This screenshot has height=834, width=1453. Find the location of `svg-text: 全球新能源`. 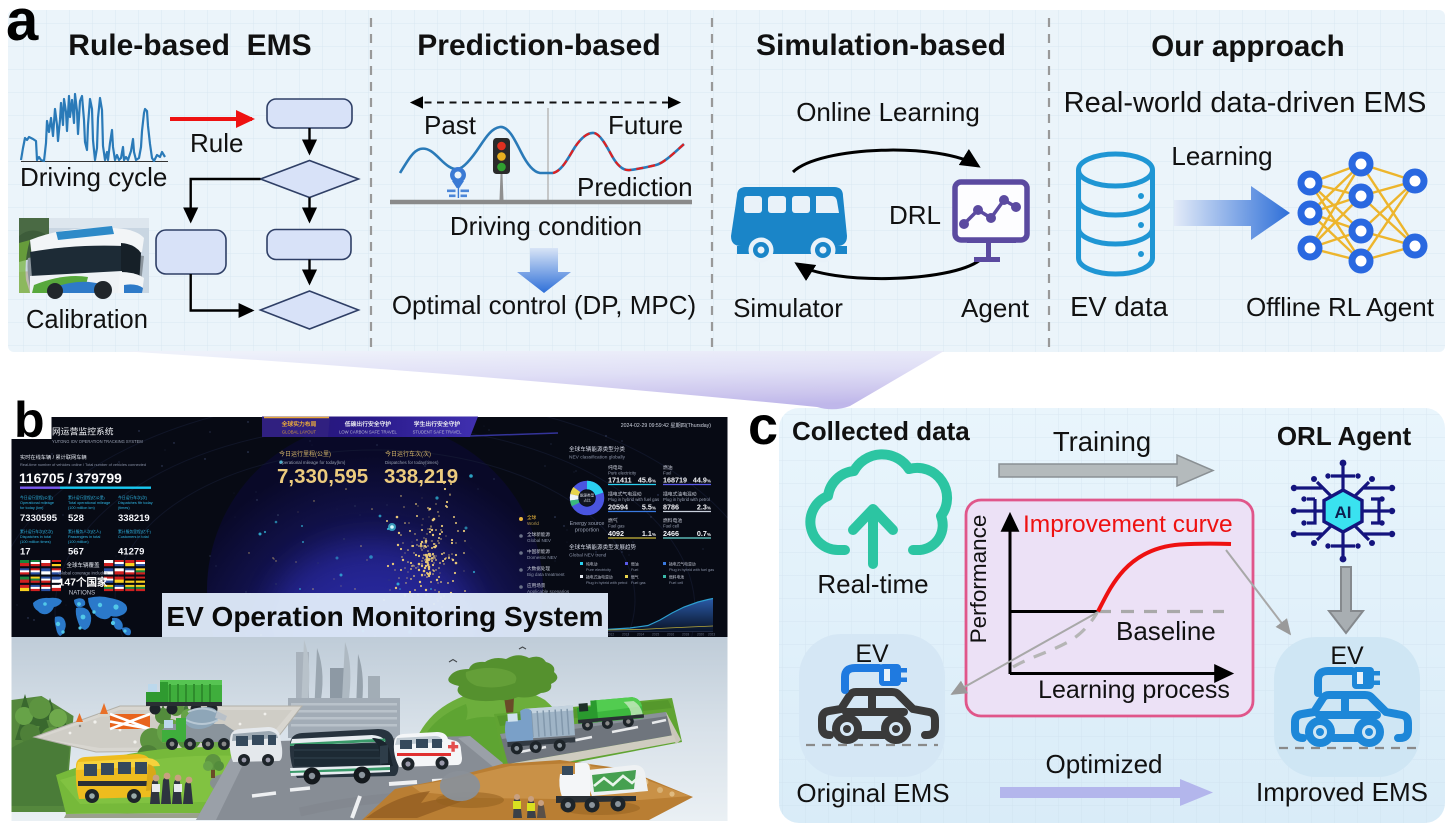

svg-text: 全球新能源 is located at coordinates (538, 534).